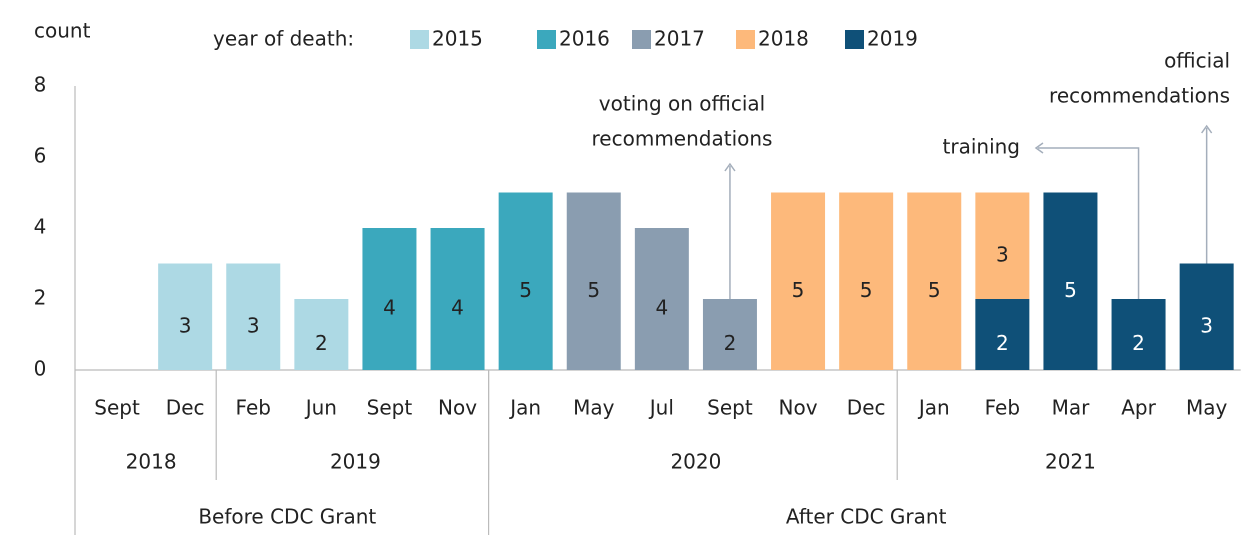  I want to click on y-tick-label: 0, so click(40, 369).